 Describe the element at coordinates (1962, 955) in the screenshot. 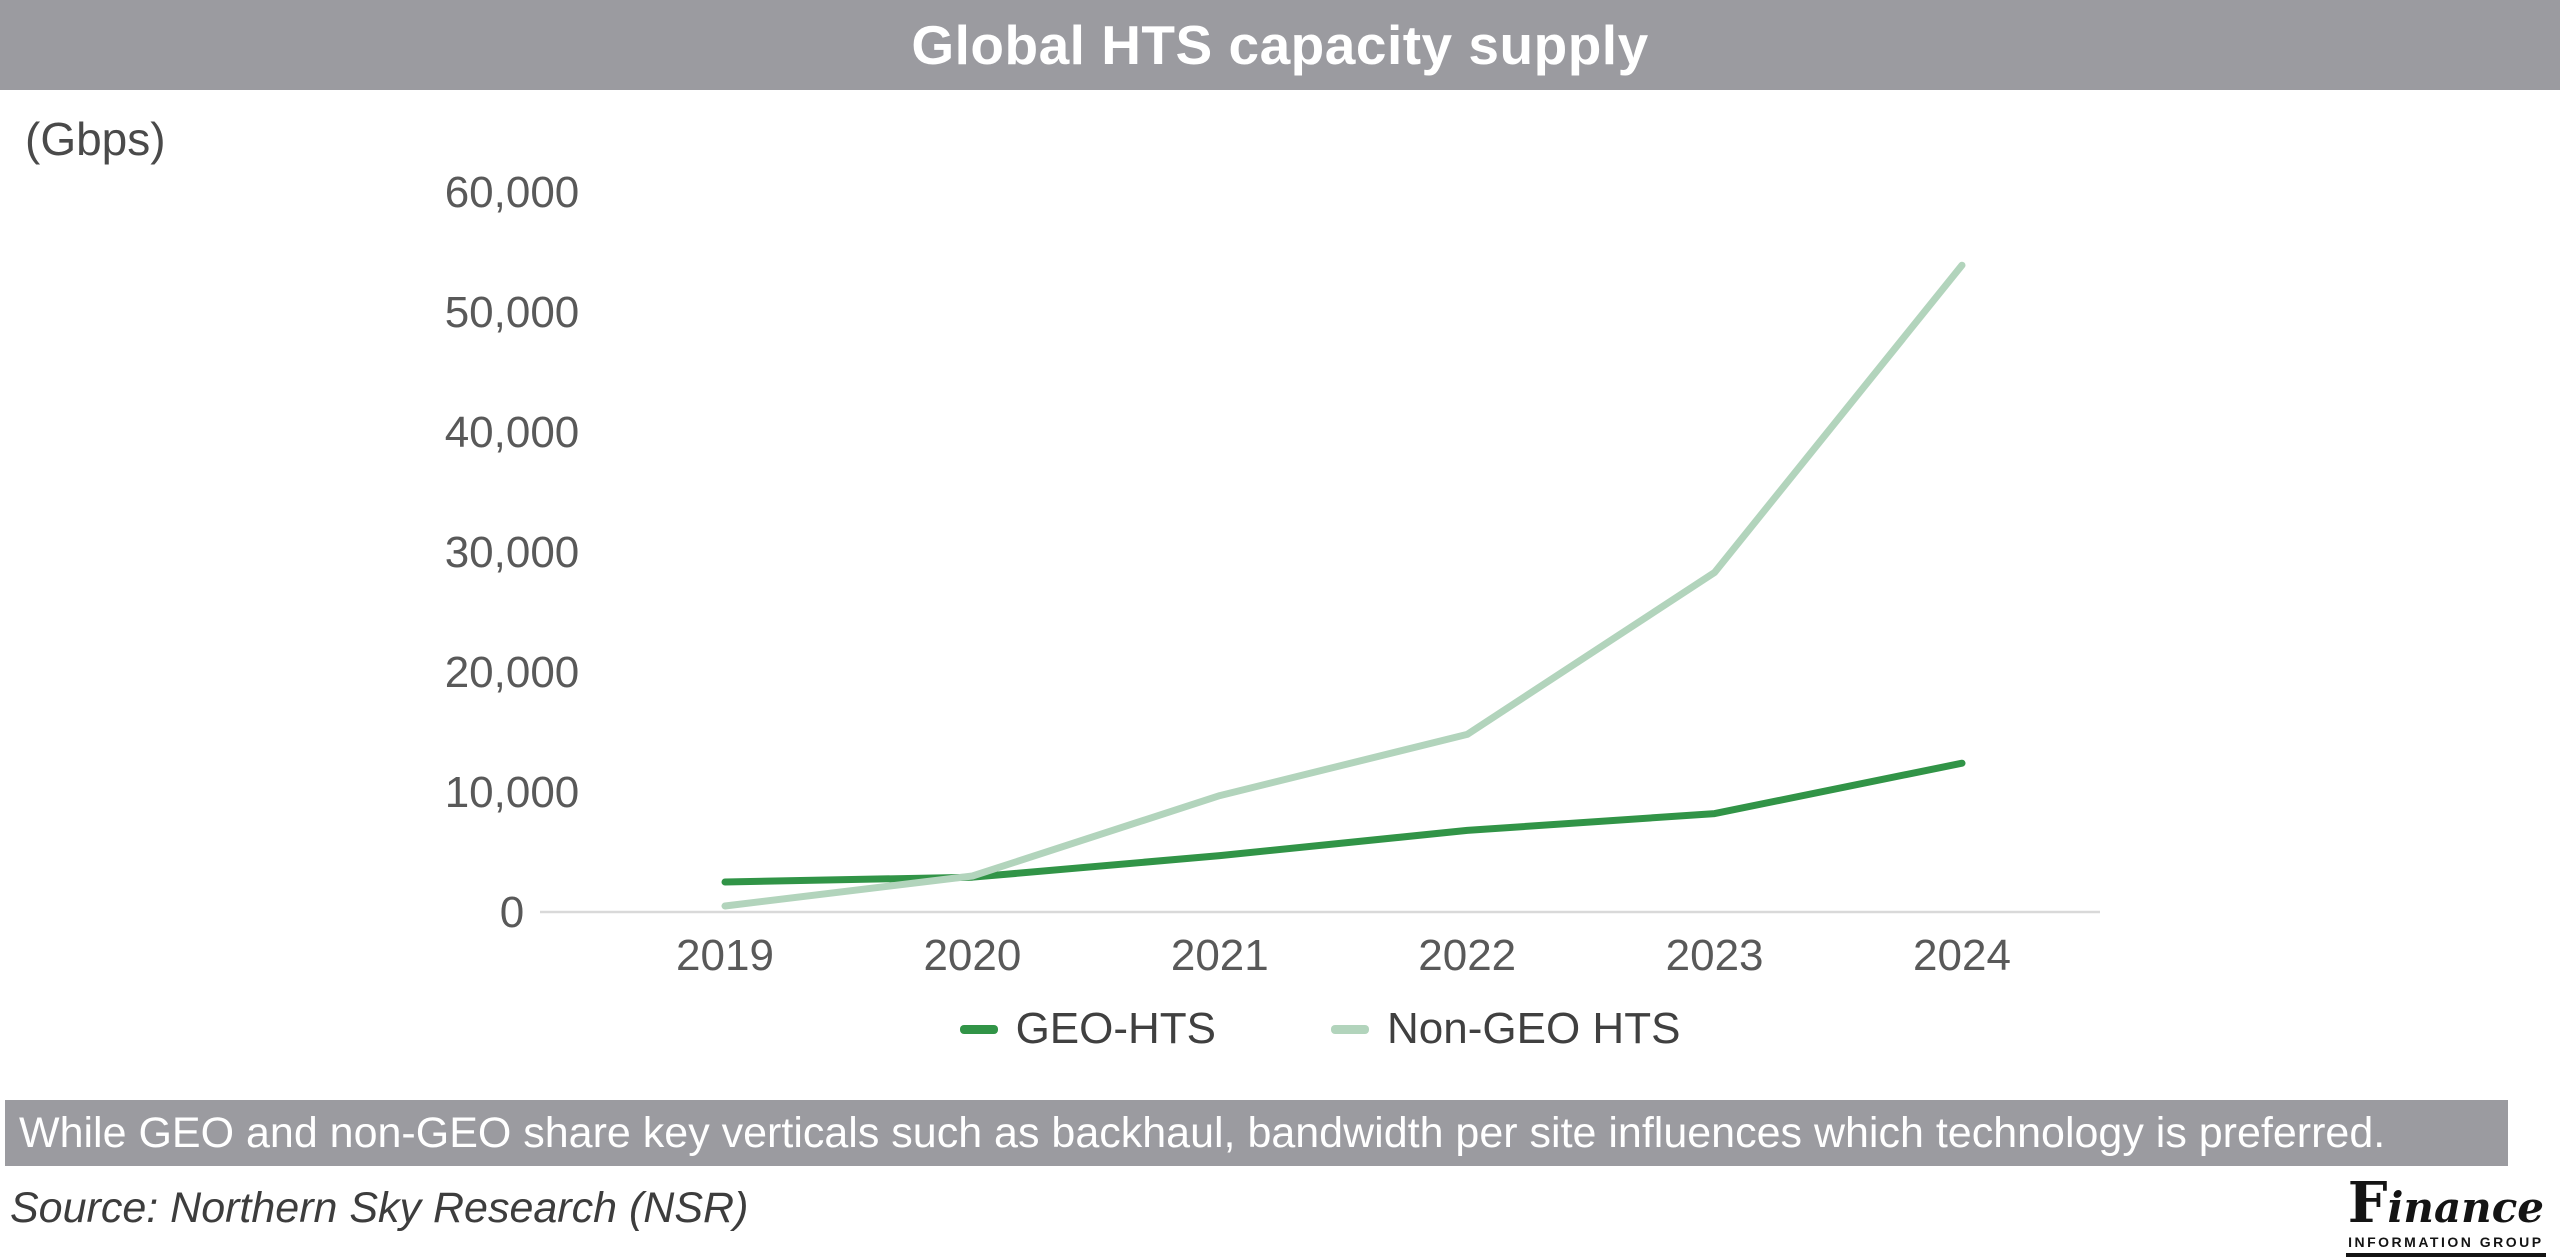

I see `x-axis-tick-label: 2024` at that location.